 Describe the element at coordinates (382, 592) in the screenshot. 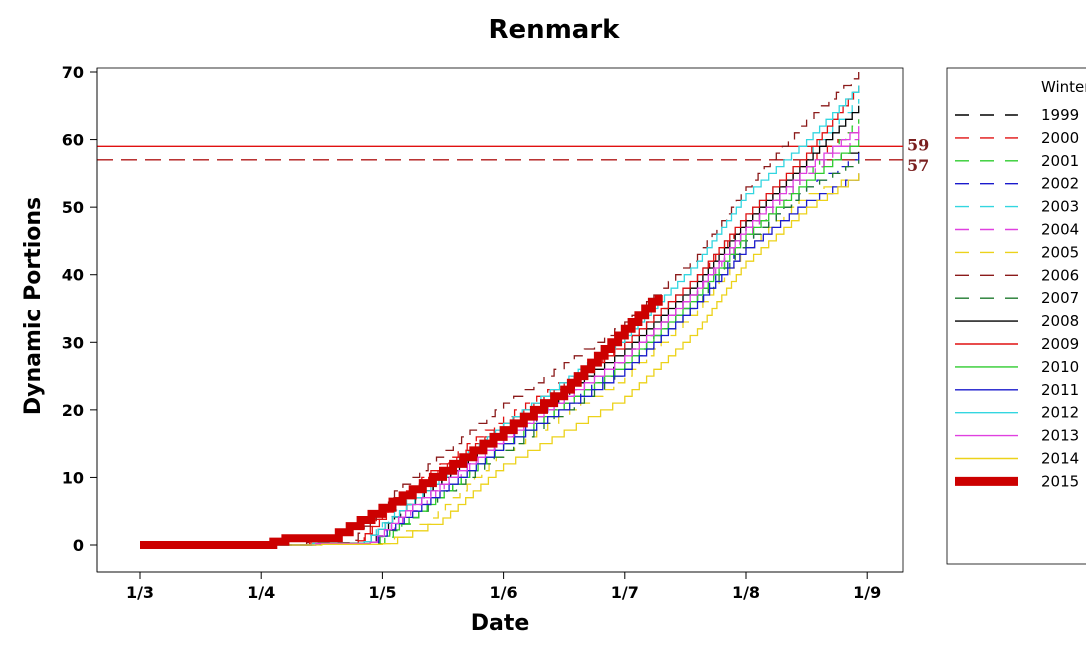

I see `x-tick-label: 1/5` at that location.